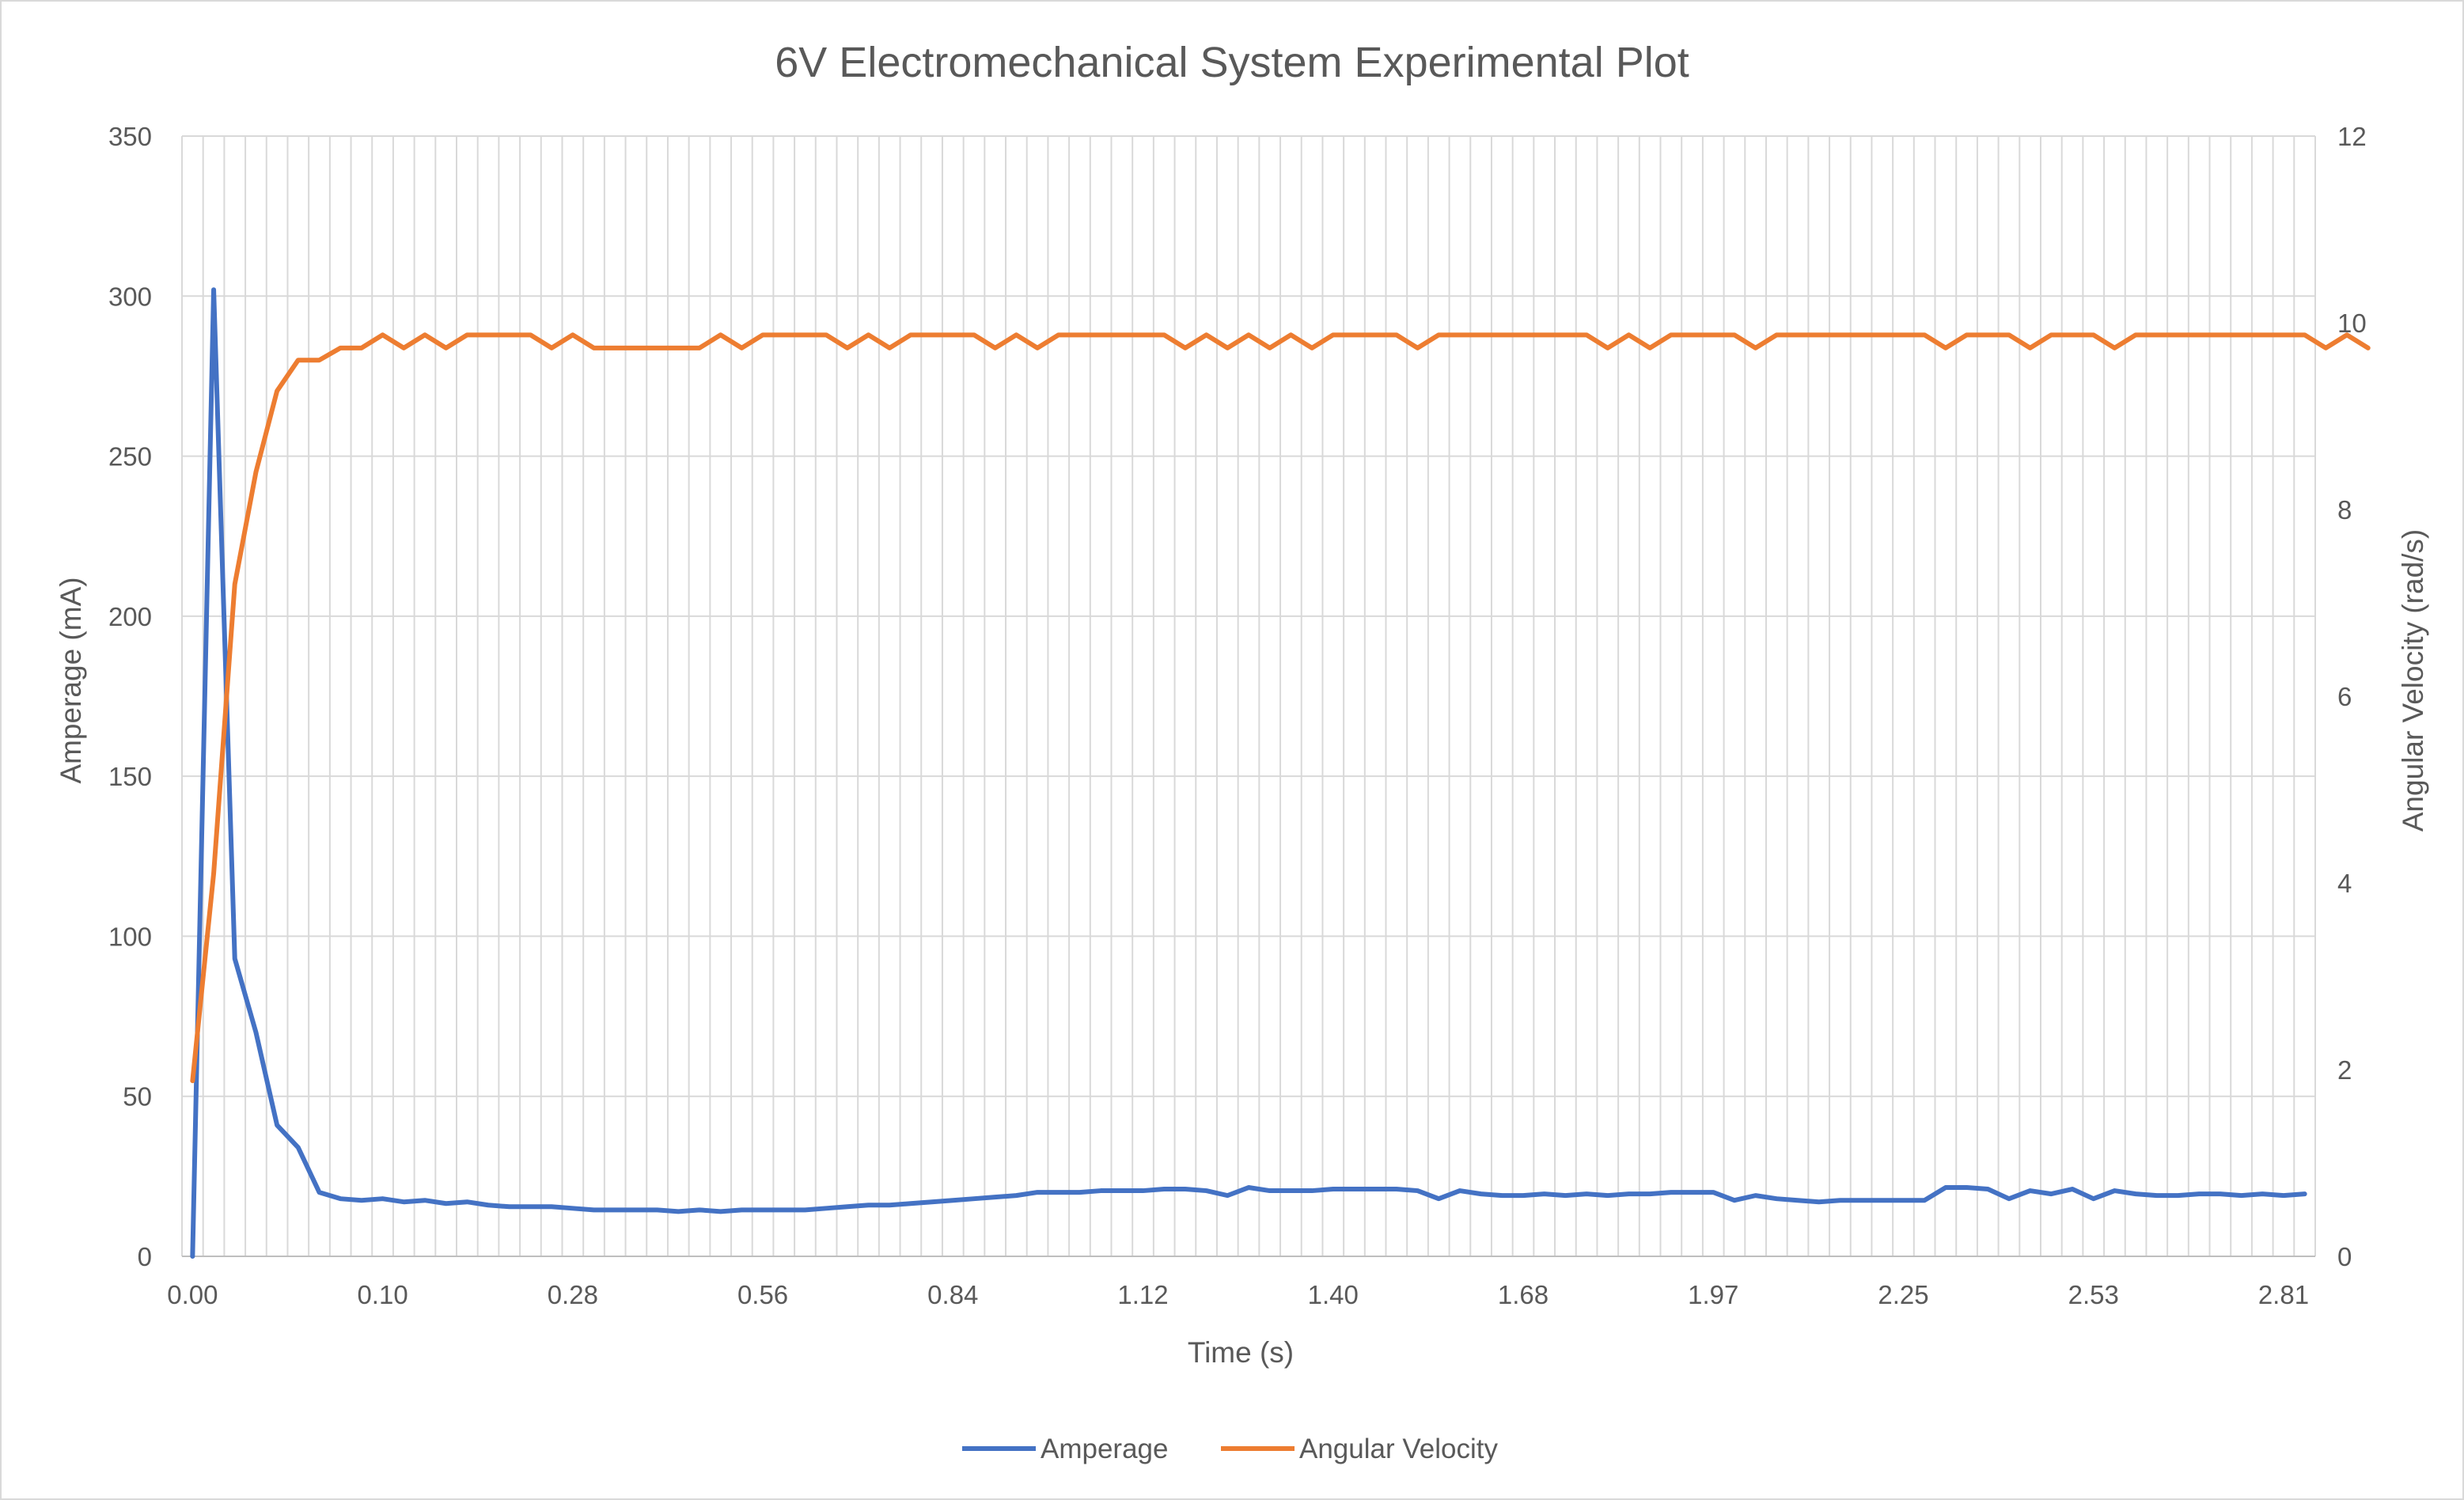  Describe the element at coordinates (1104, 1449) in the screenshot. I see `legend-label-amperage: Amperage` at that location.